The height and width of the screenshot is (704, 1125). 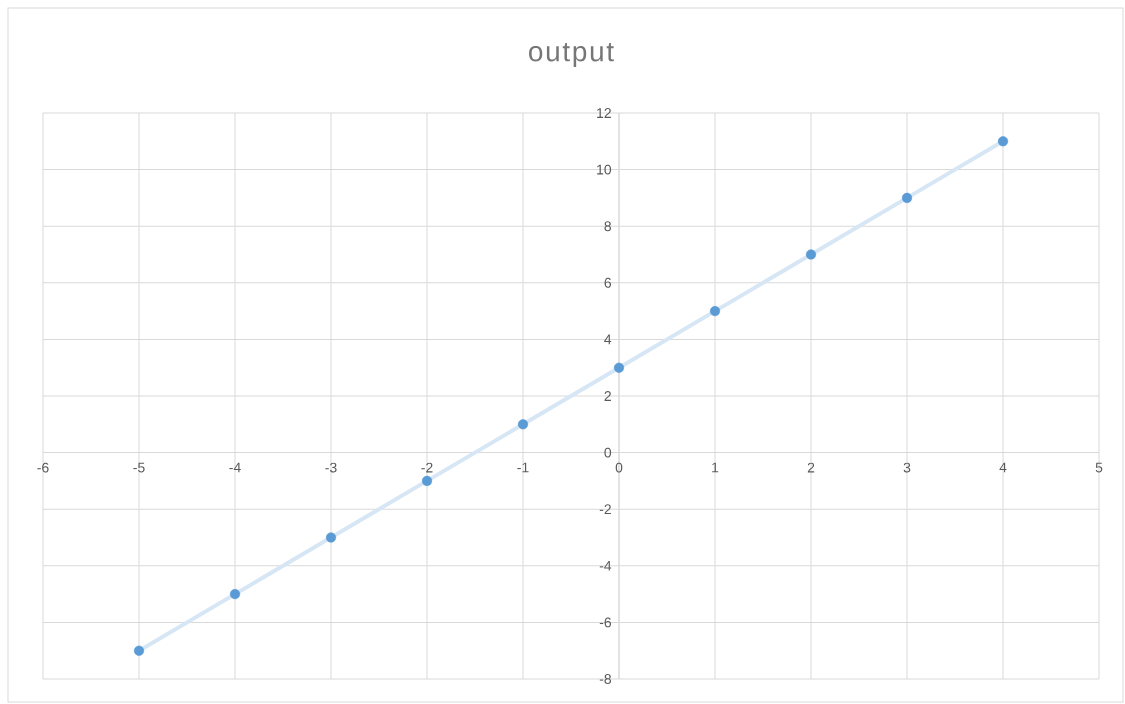 I want to click on y-tick-label: 6, so click(x=608, y=282).